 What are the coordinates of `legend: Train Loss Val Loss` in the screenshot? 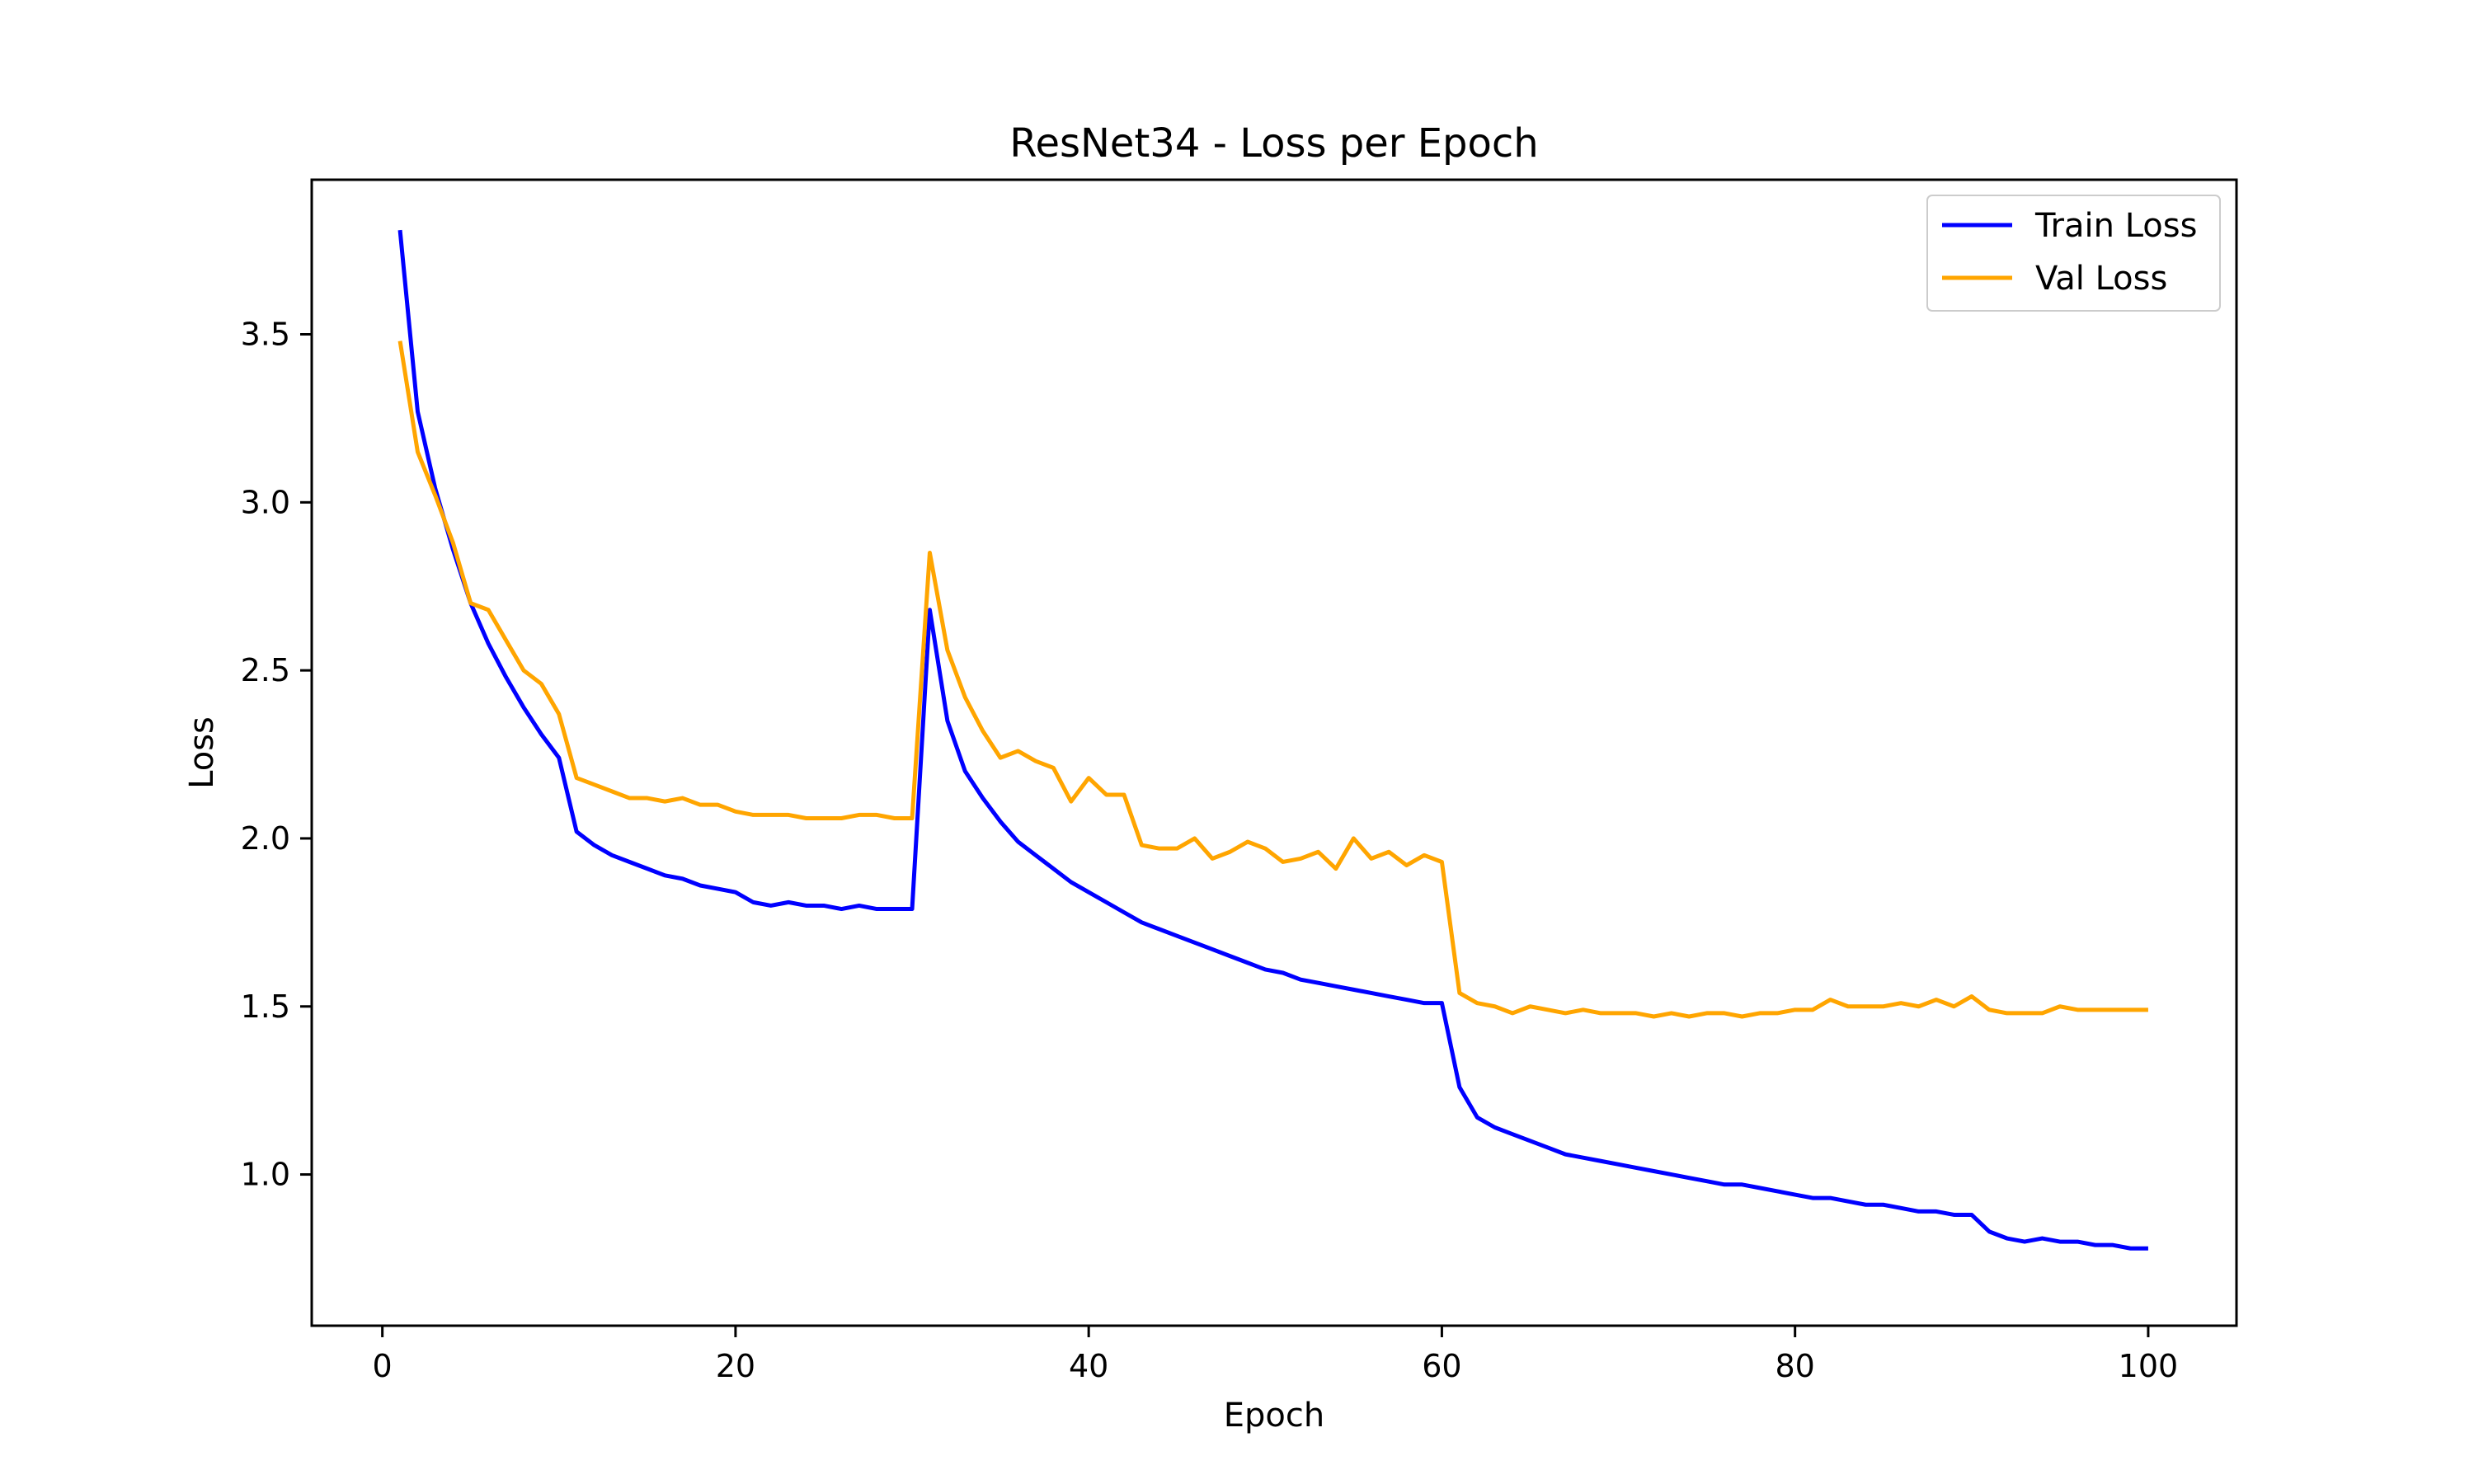 It's located at (2073, 253).